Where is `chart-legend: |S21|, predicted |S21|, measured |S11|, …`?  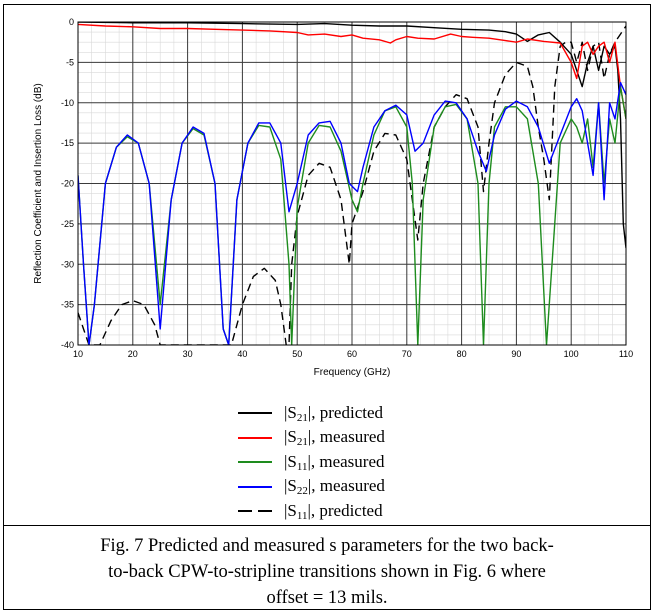 chart-legend: |S21|, predicted |S21|, measured |S11|, … is located at coordinates (368, 462).